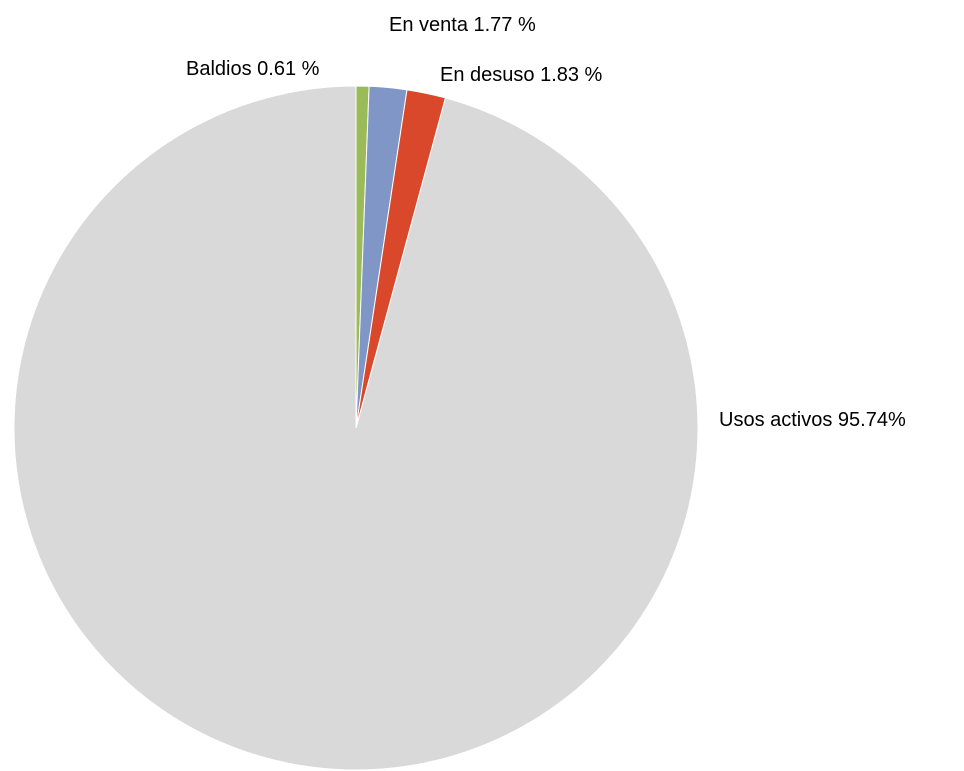 The height and width of the screenshot is (771, 964). I want to click on slice-label-en-desuso: En desuso 1.83 %, so click(521, 75).